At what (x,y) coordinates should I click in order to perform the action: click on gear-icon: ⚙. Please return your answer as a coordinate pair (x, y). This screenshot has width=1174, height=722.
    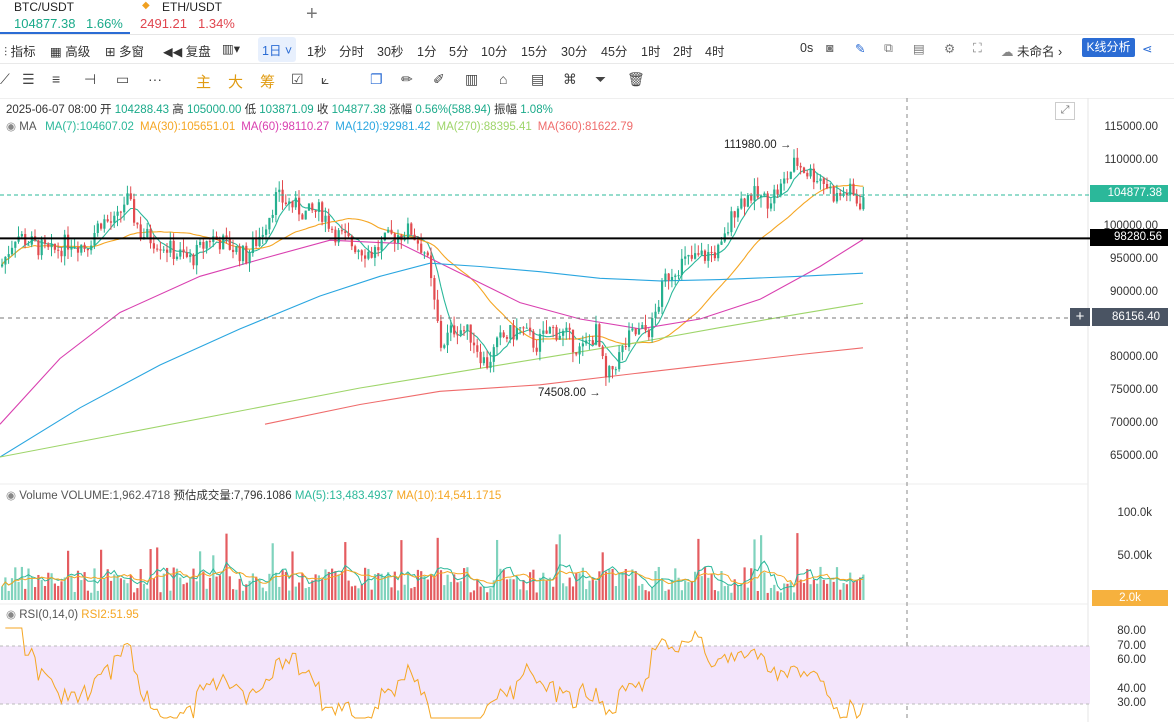
    Looking at the image, I should click on (950, 49).